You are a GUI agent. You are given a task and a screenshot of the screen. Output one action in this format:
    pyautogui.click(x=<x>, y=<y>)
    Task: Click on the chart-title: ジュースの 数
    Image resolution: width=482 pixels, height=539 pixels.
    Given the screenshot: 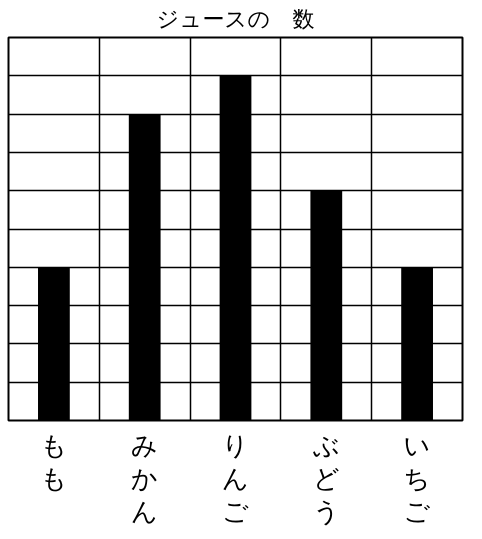 What is the action you would take?
    pyautogui.click(x=235, y=20)
    